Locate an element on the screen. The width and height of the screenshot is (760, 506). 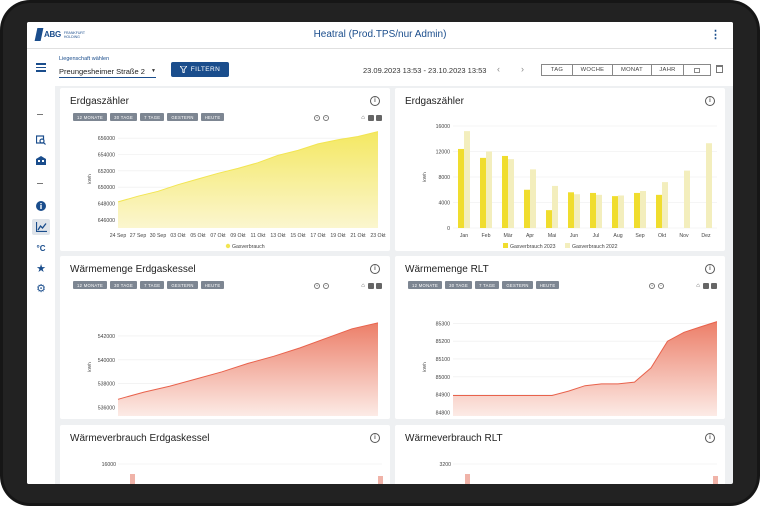
y-tick-label: 538000 is located at coordinates (106, 385).